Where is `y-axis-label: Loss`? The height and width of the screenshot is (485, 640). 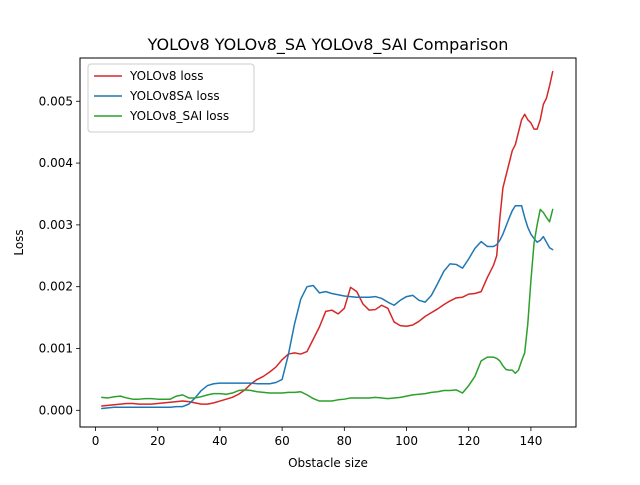 y-axis-label: Loss is located at coordinates (19, 242).